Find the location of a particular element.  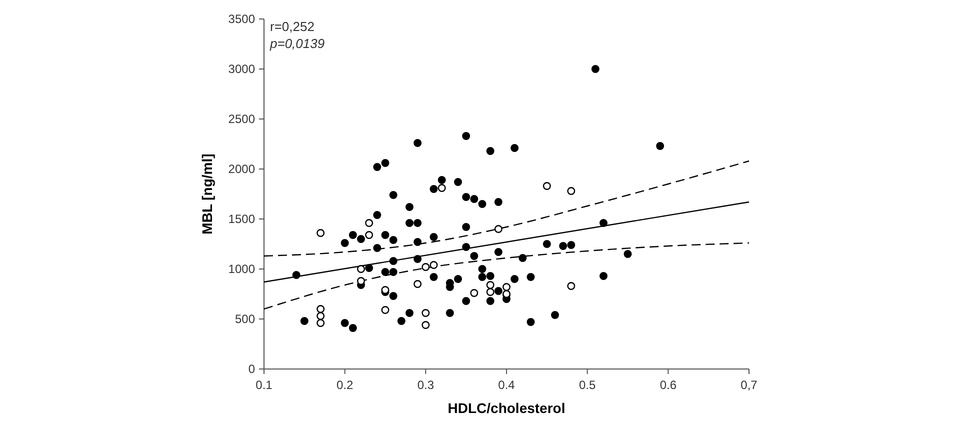

y-tick-label: 500 is located at coordinates (245, 319).